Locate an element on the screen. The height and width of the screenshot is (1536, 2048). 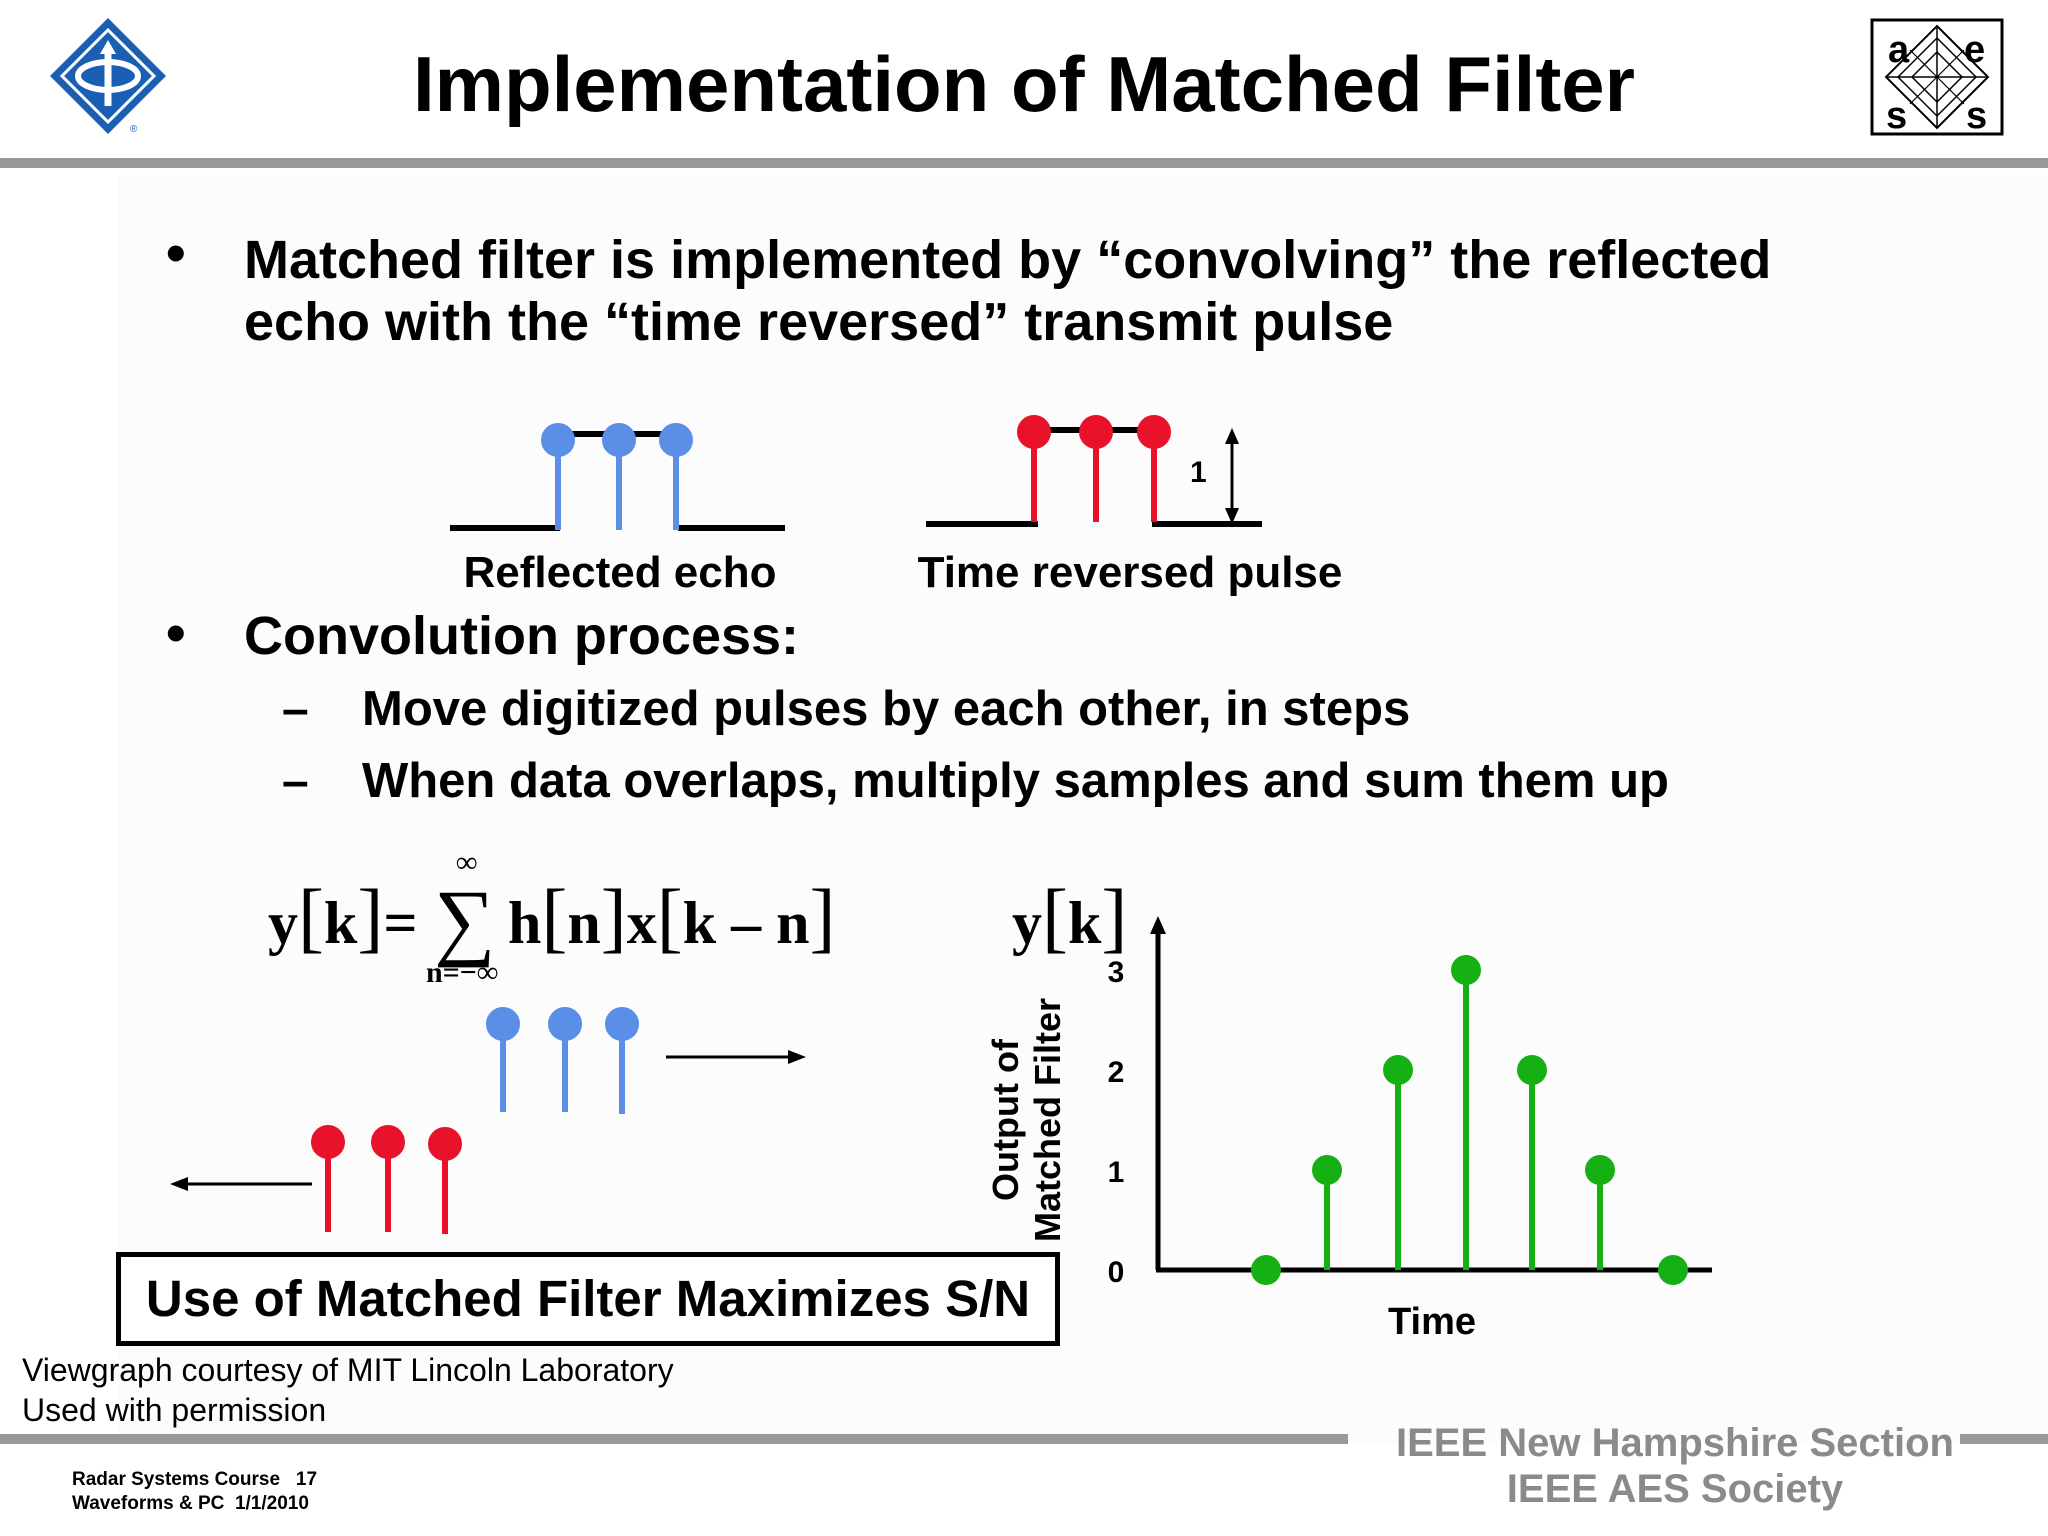
aess-letter-a: a is located at coordinates (1899, 50).